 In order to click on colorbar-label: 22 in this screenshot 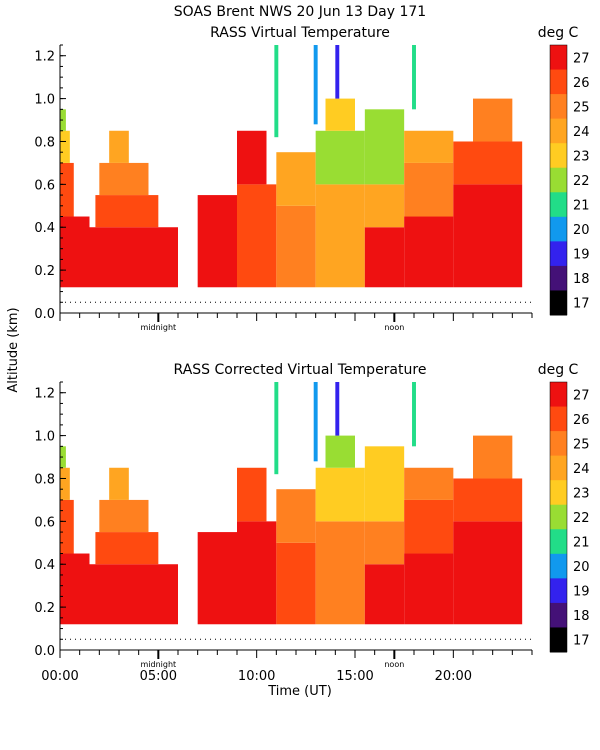, I will do `click(581, 181)`.